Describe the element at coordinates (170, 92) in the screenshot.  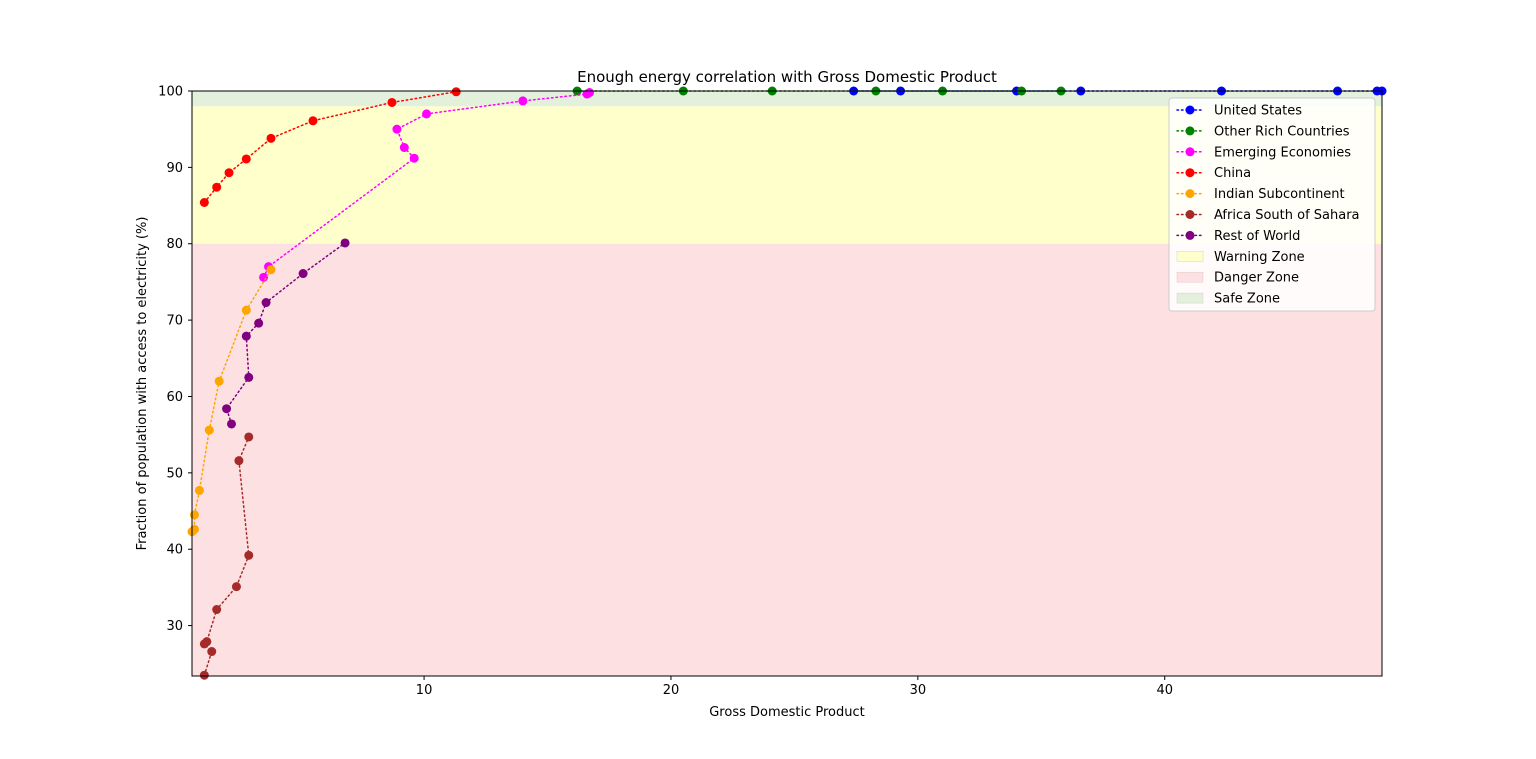
I see `y-tick-label: 100` at that location.